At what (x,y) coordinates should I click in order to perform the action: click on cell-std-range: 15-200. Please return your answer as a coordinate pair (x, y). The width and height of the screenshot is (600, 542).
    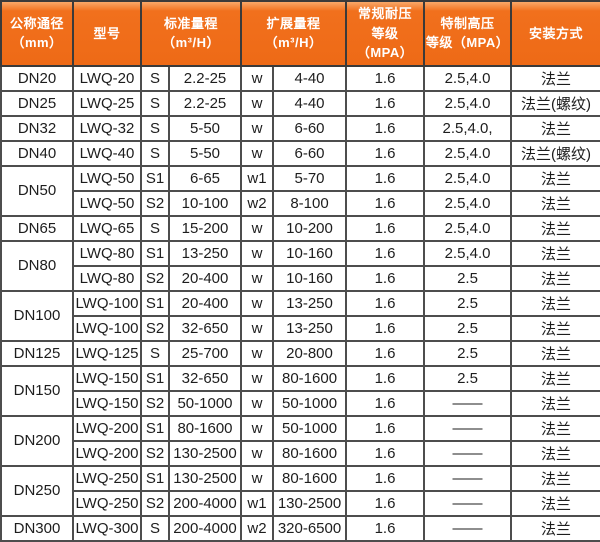
    Looking at the image, I should click on (205, 228).